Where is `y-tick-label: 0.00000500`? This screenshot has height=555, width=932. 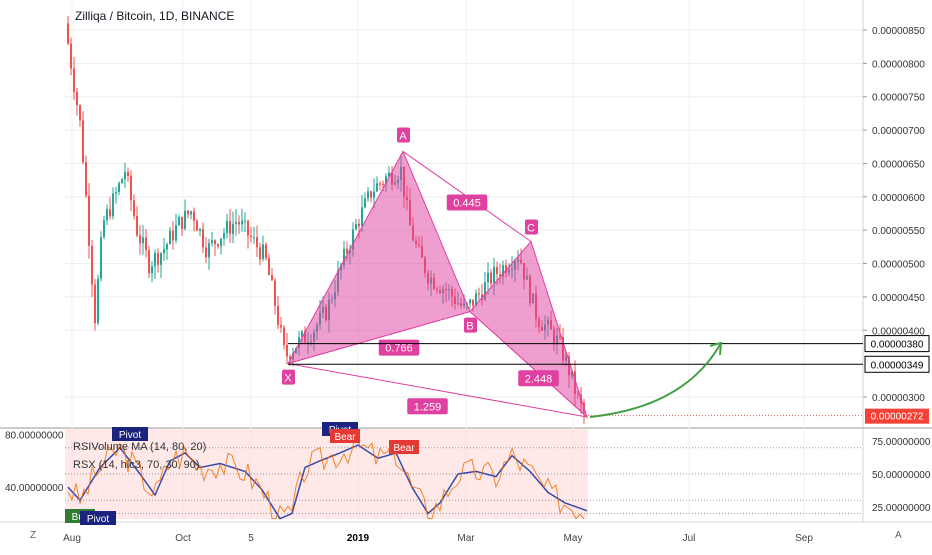
y-tick-label: 0.00000500 is located at coordinates (898, 265).